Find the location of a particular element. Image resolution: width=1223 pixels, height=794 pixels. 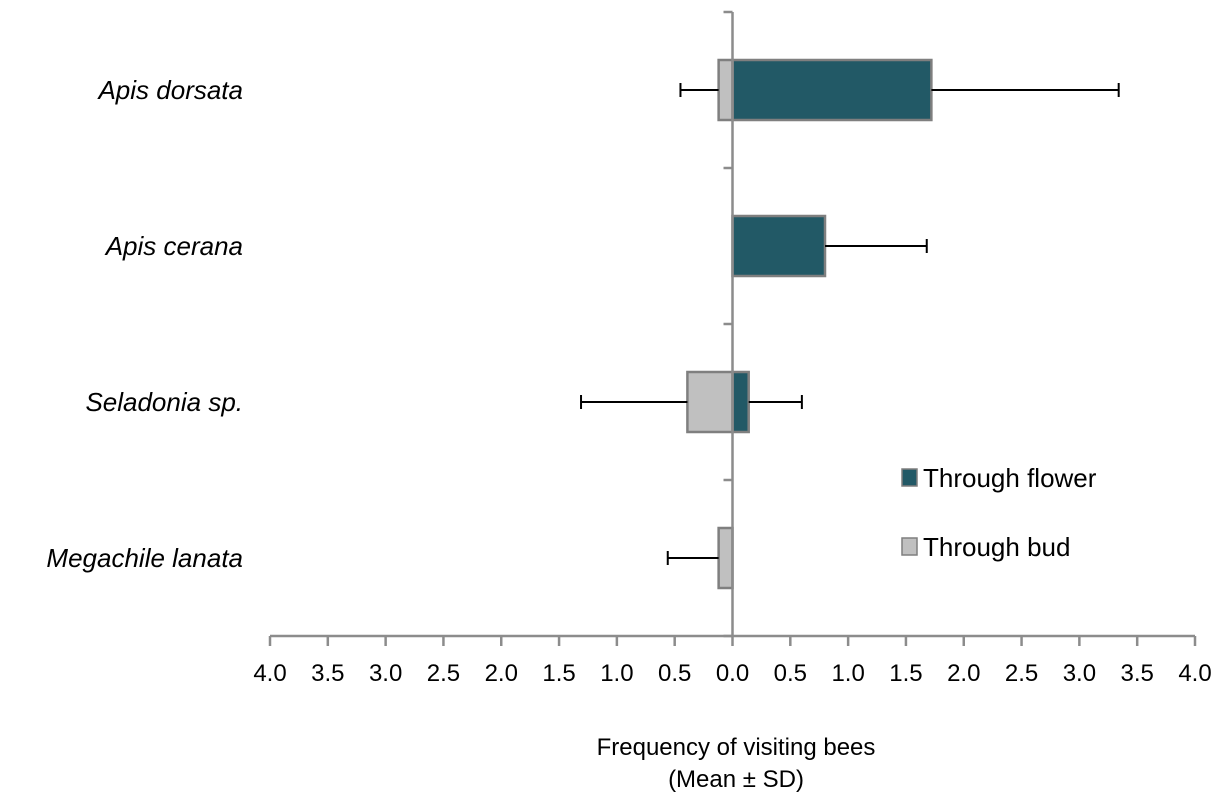

error-bar-through-bud-megachile-lanata is located at coordinates (692, 558).